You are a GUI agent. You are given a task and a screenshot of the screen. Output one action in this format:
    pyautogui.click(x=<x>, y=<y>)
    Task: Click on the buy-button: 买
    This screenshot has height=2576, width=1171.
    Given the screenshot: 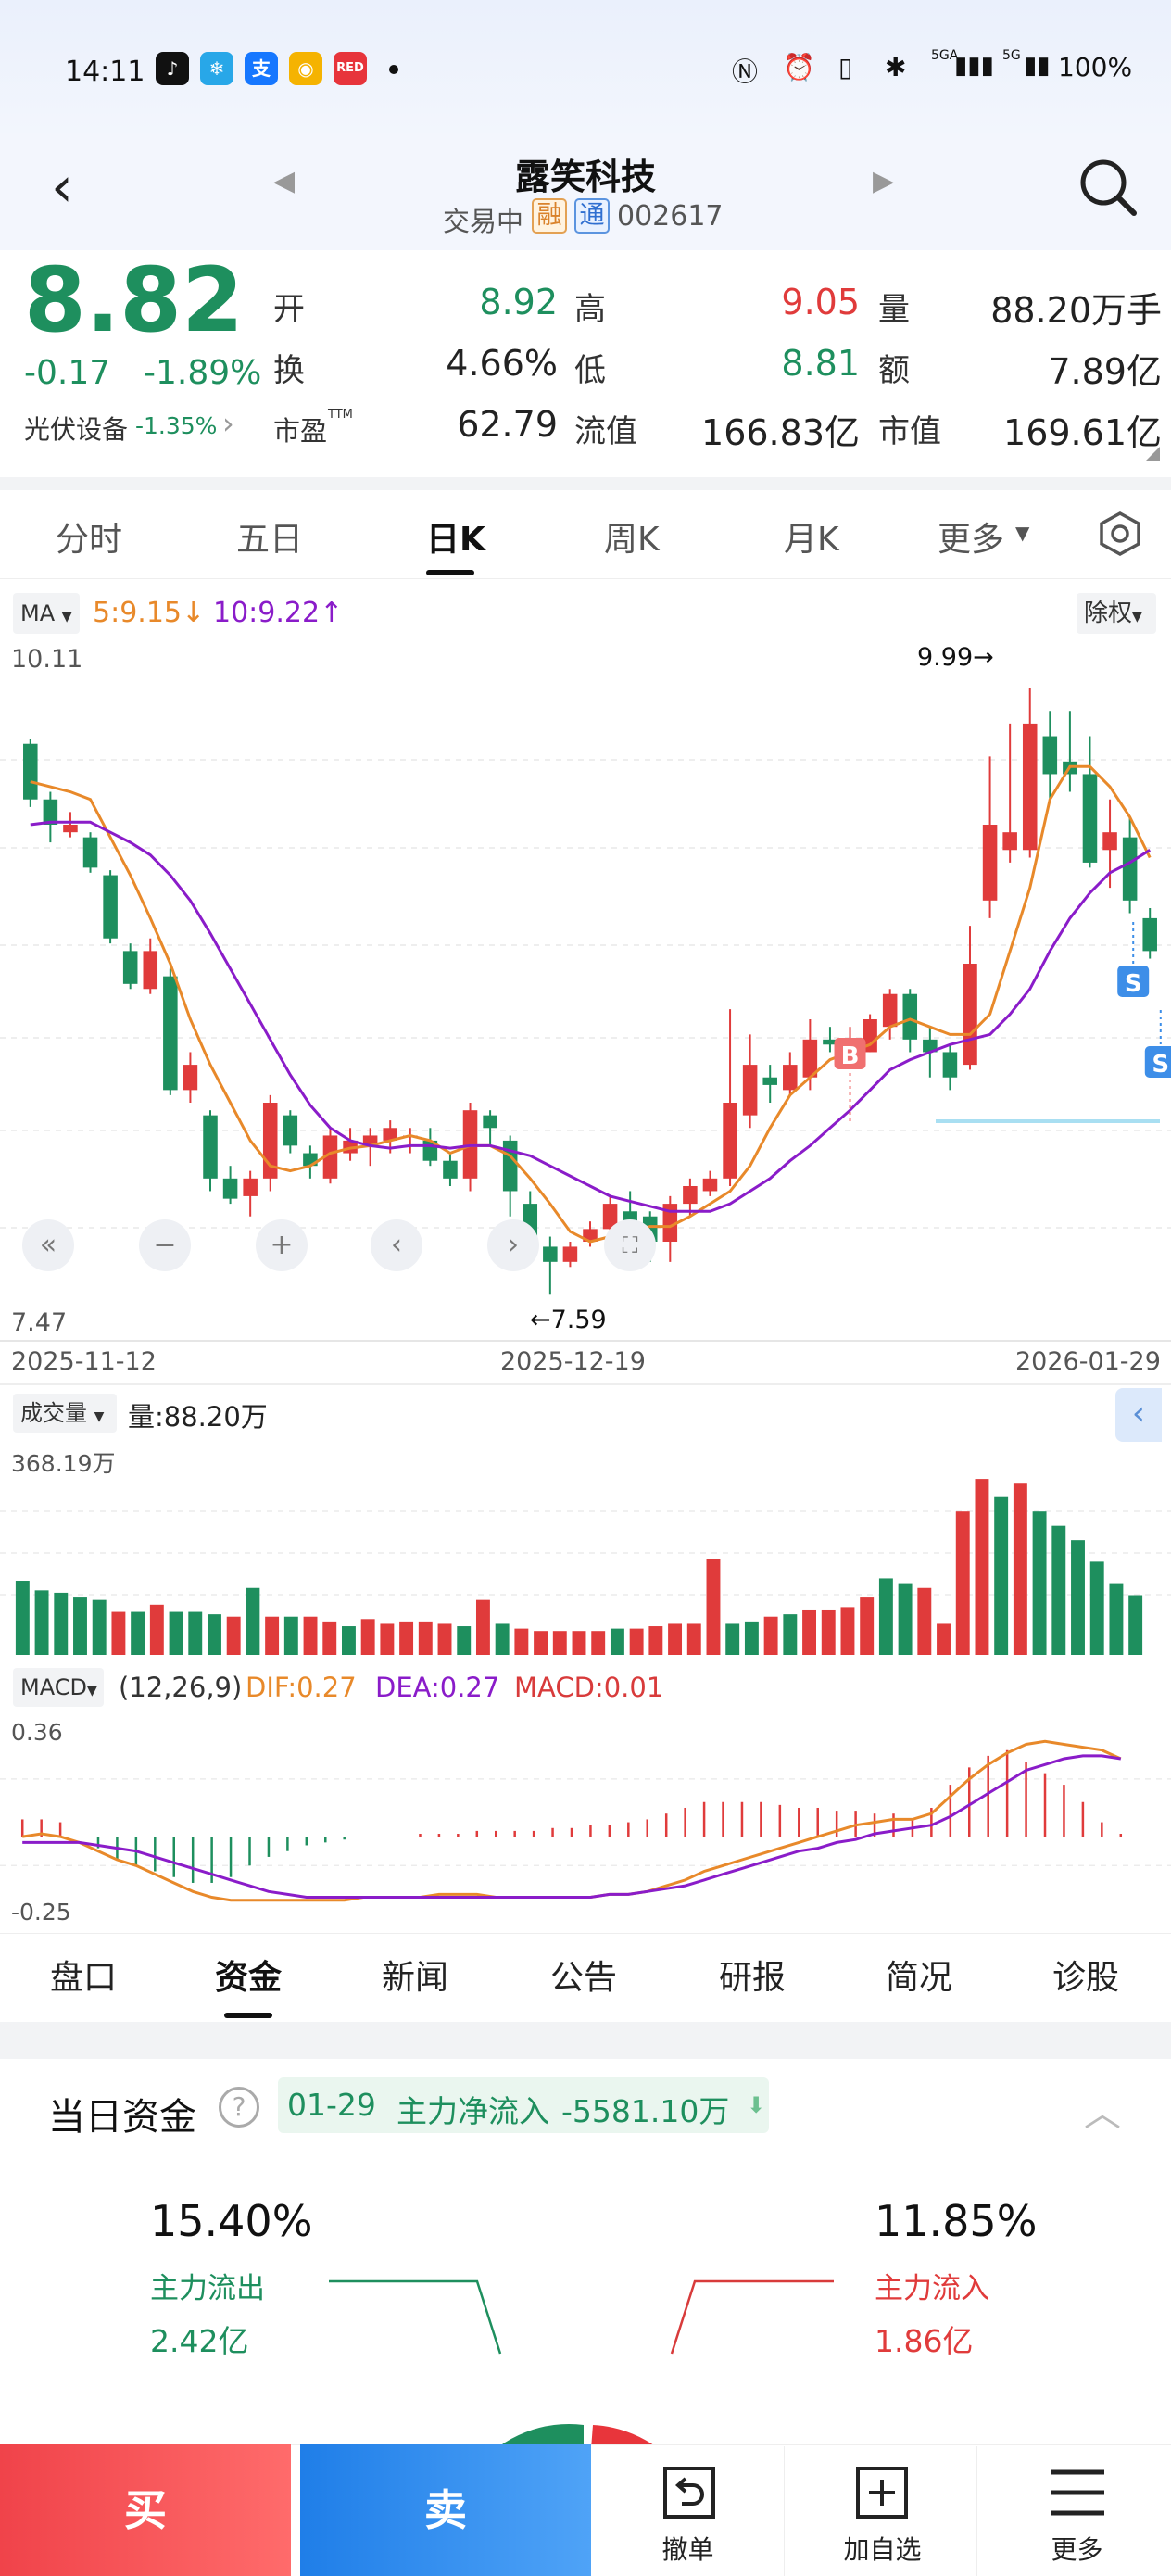 What is the action you would take?
    pyautogui.click(x=145, y=2510)
    